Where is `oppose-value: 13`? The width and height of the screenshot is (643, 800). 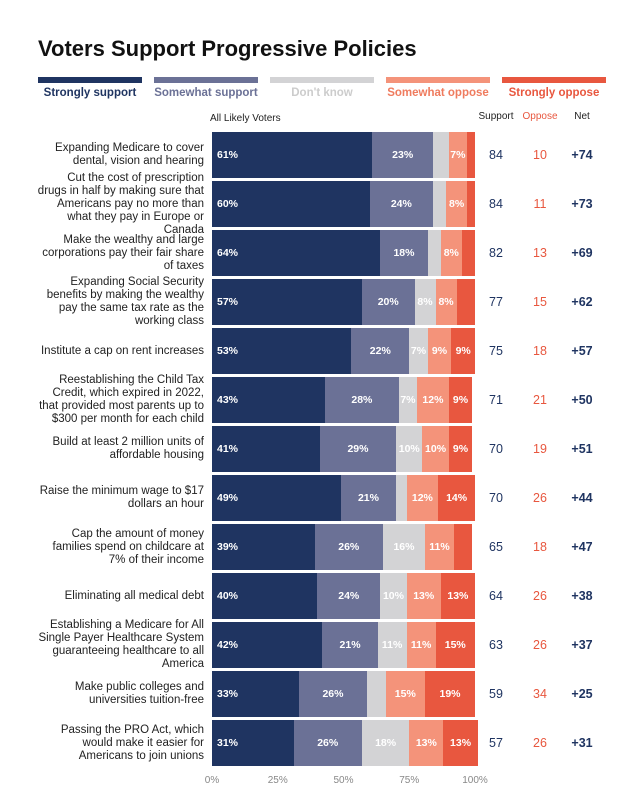 oppose-value: 13 is located at coordinates (540, 253).